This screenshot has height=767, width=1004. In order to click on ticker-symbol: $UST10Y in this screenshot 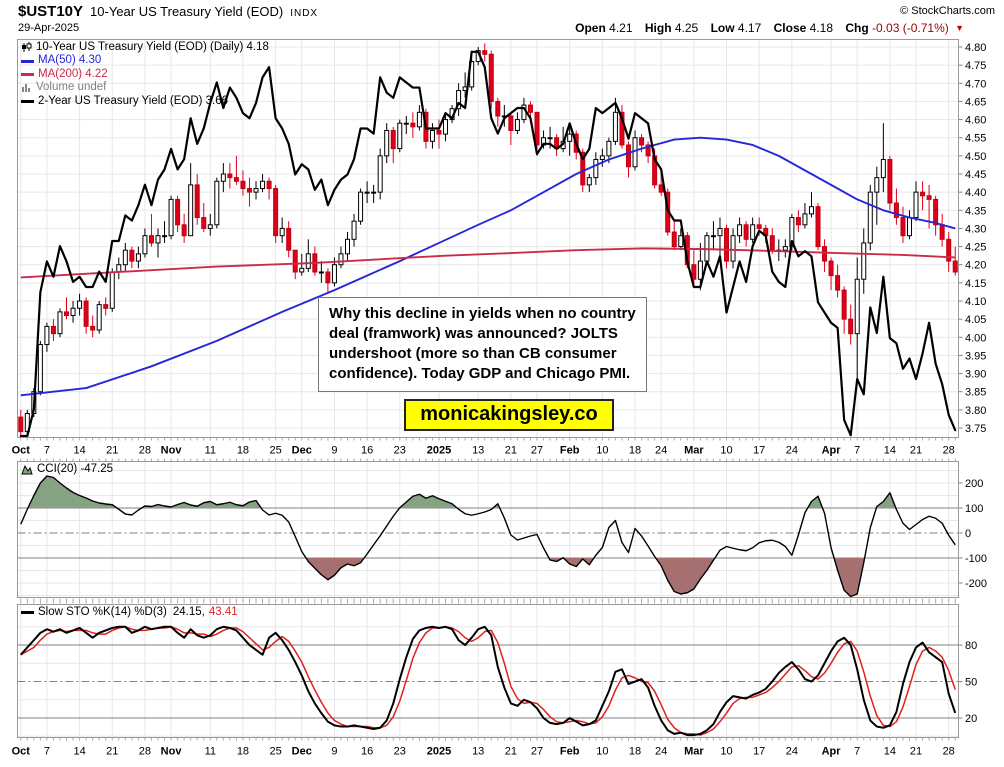, I will do `click(51, 11)`.